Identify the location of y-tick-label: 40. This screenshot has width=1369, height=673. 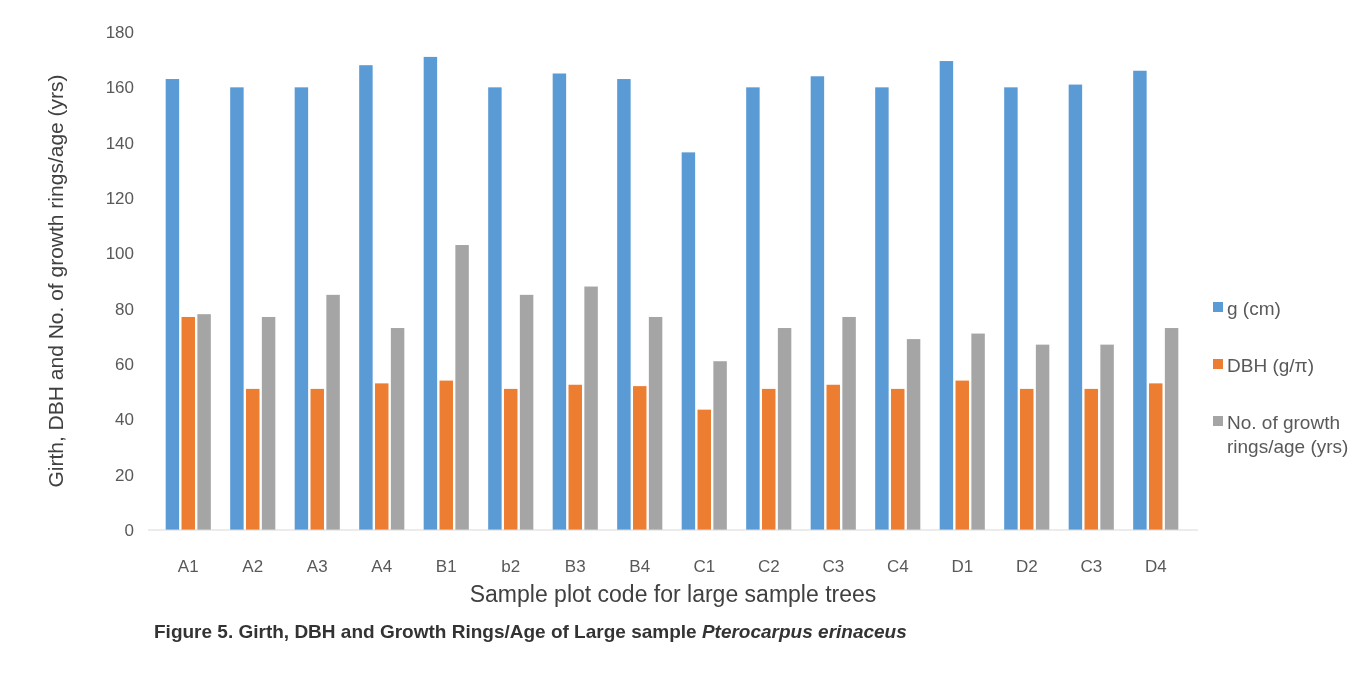
(124, 420).